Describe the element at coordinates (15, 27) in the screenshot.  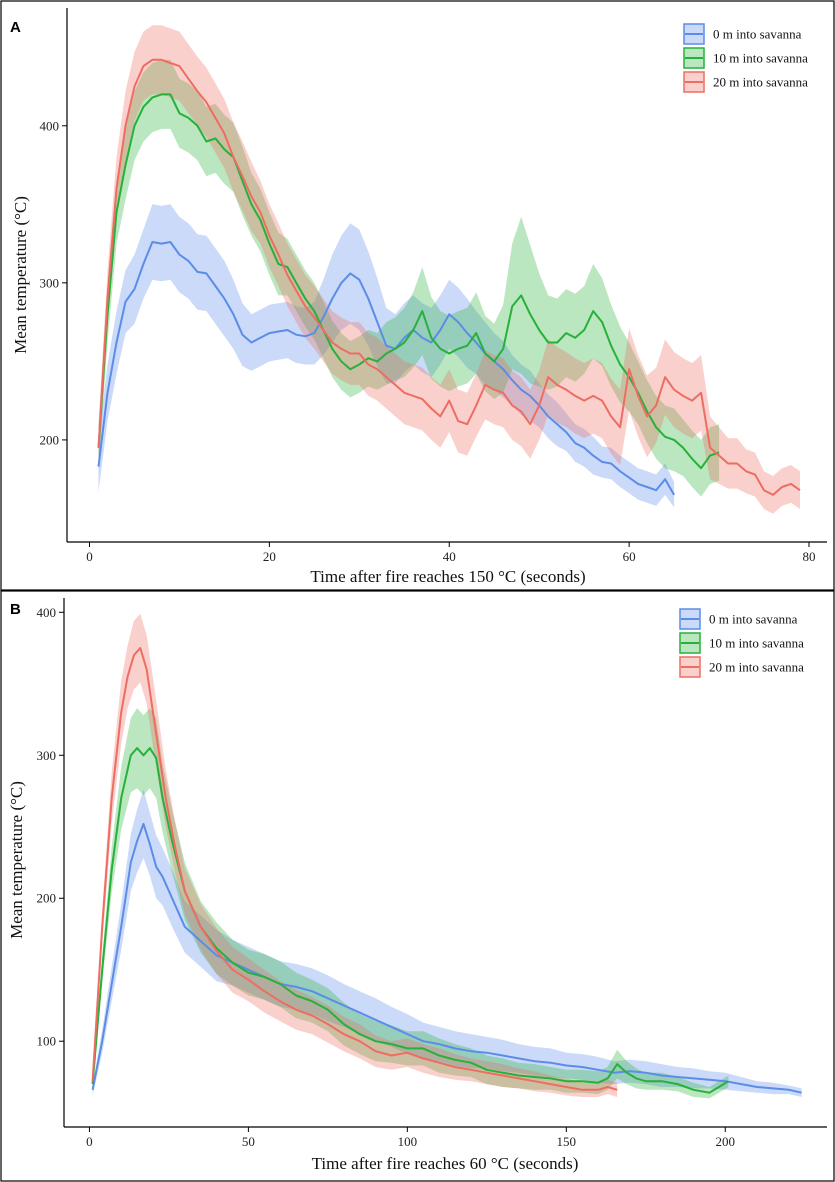
I see `panel-a-letter: A` at that location.